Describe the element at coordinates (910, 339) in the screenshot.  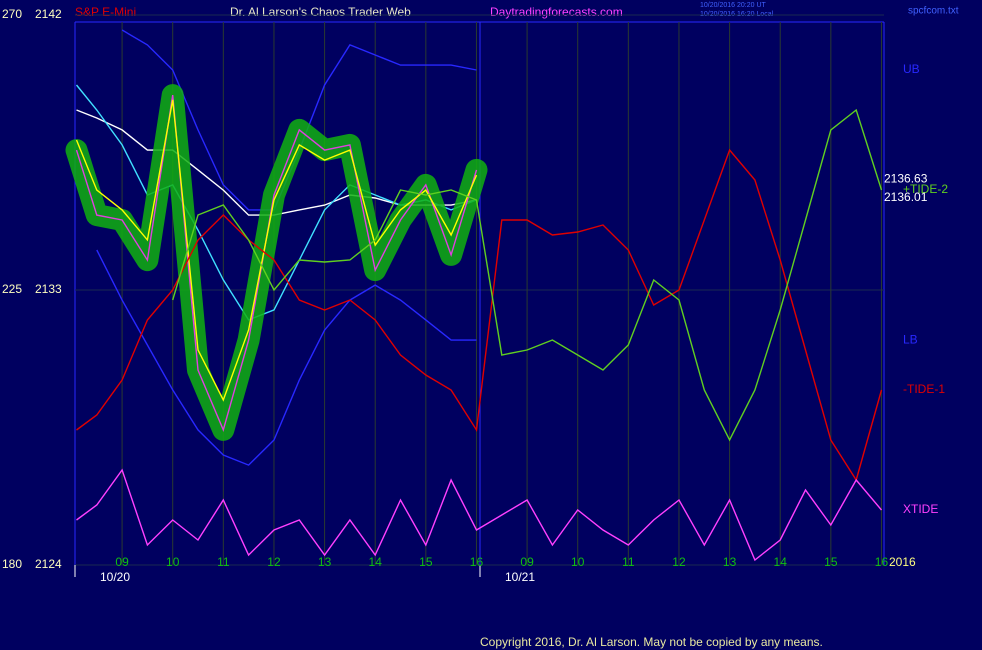
I see `series-label: LB` at that location.